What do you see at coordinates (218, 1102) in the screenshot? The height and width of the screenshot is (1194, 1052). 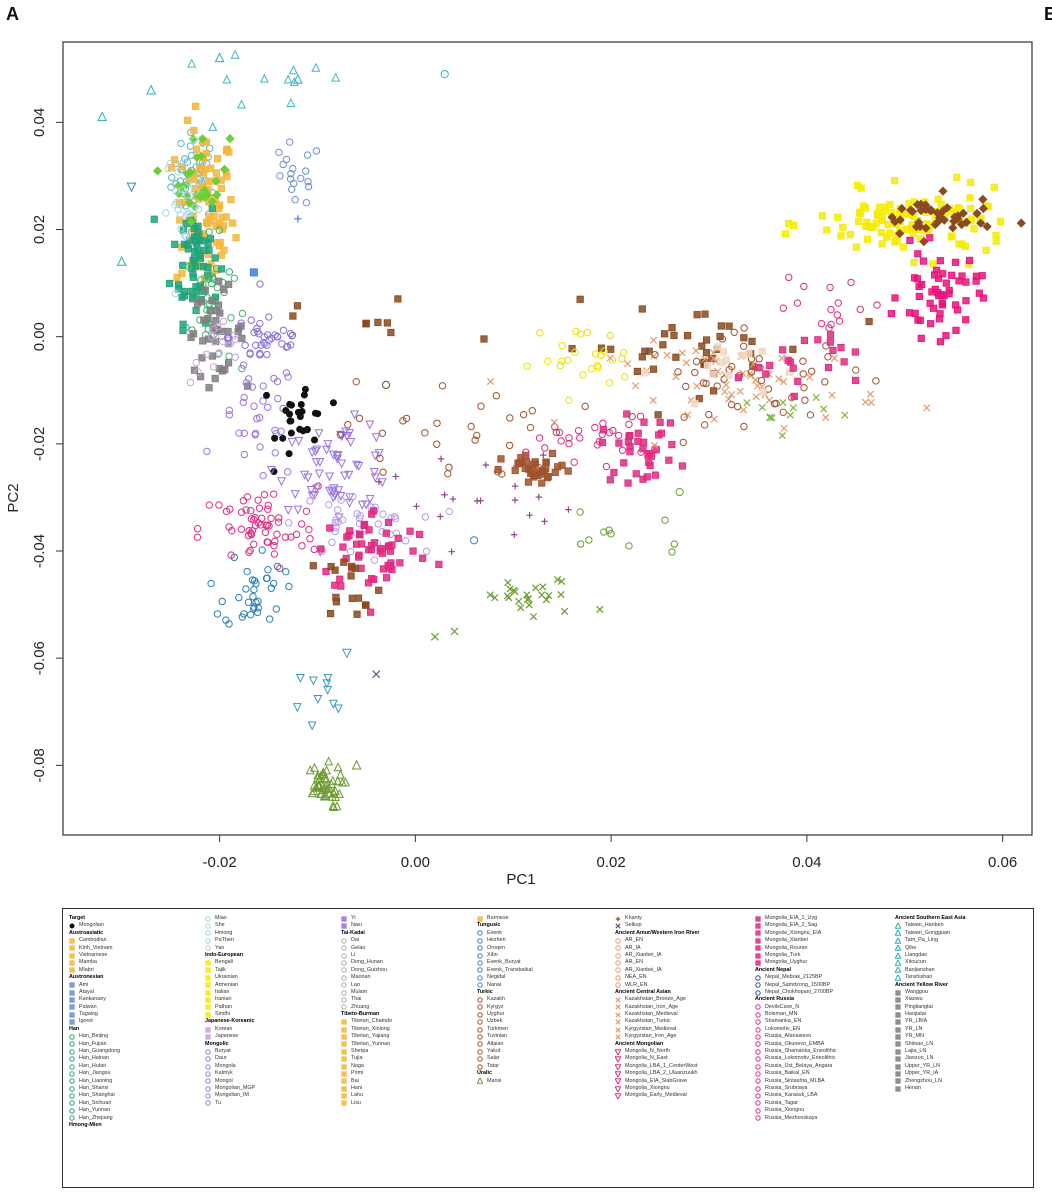 I see `legend-label: Tu` at bounding box center [218, 1102].